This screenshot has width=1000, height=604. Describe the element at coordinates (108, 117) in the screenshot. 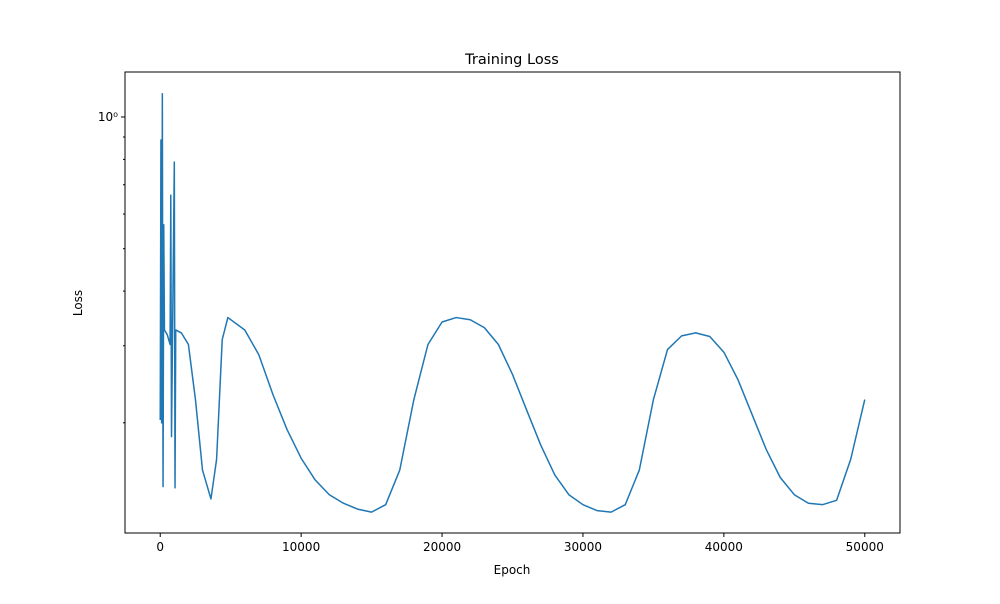

I see `y-tick-label: 10⁰` at that location.